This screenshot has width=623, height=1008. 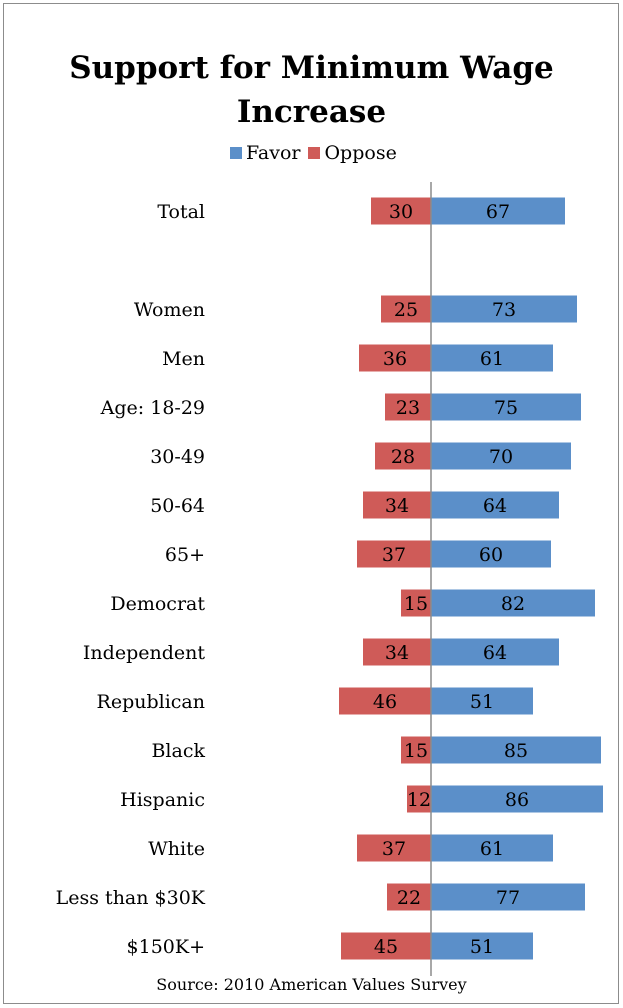 I want to click on data-label-favor: 85, so click(x=516, y=751).